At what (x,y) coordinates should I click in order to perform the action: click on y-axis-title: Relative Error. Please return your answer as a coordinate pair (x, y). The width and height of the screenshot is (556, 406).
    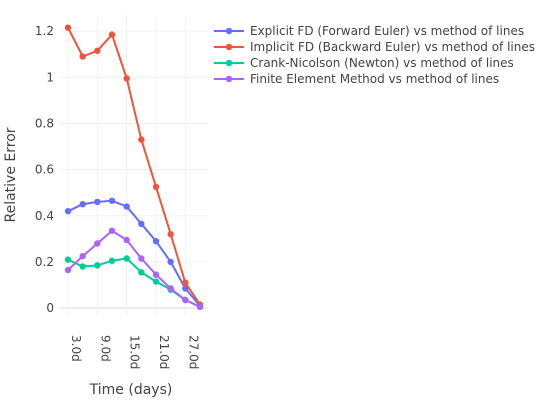
    Looking at the image, I should click on (11, 174).